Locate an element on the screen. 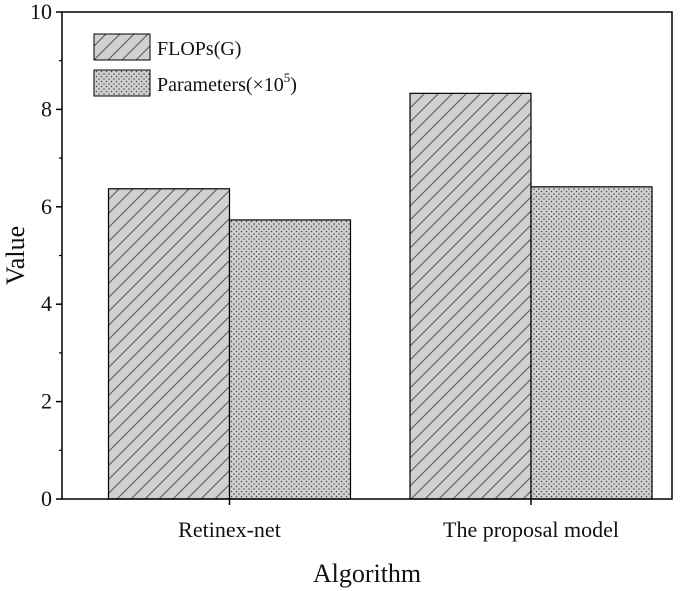 This screenshot has width=685, height=591. legend-swatch-parameters is located at coordinates (122, 83).